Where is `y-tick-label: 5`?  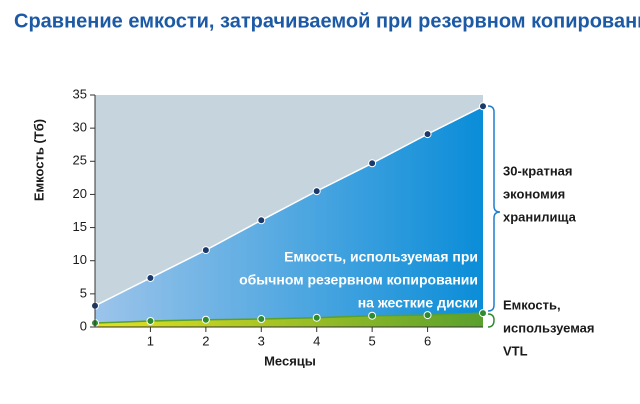 y-tick-label: 5 is located at coordinates (83, 292).